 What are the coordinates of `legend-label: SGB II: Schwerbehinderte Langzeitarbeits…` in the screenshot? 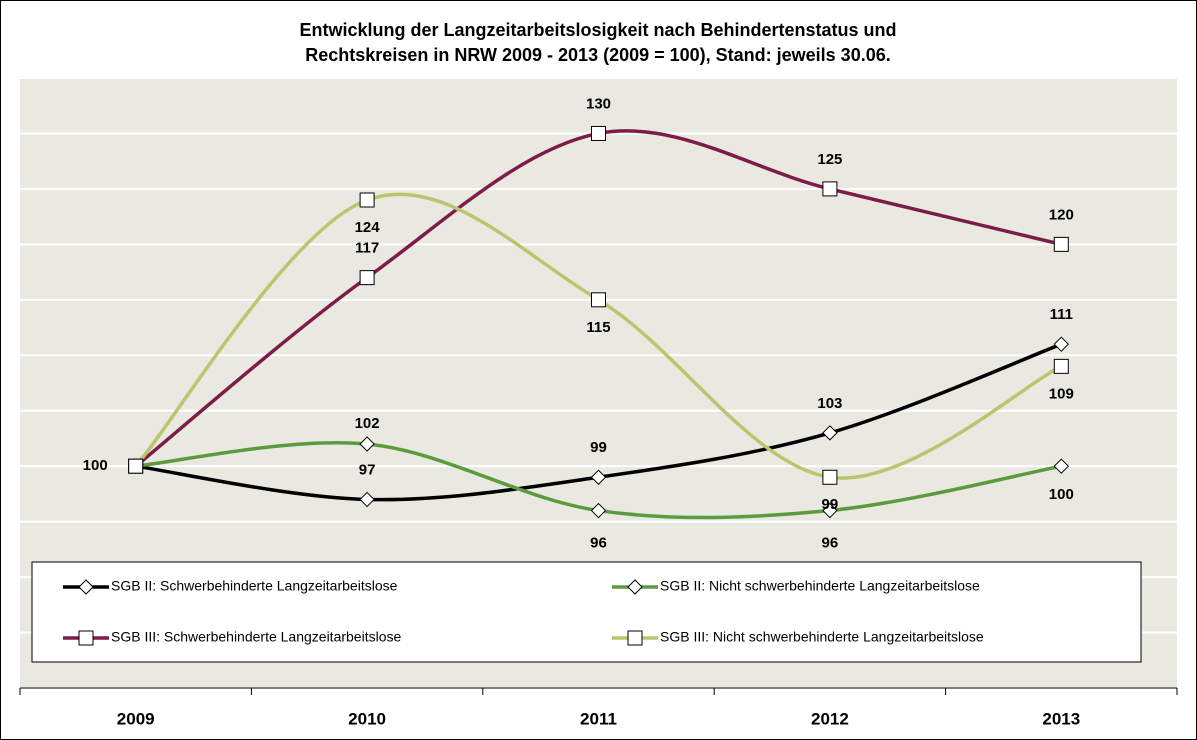 It's located at (254, 586).